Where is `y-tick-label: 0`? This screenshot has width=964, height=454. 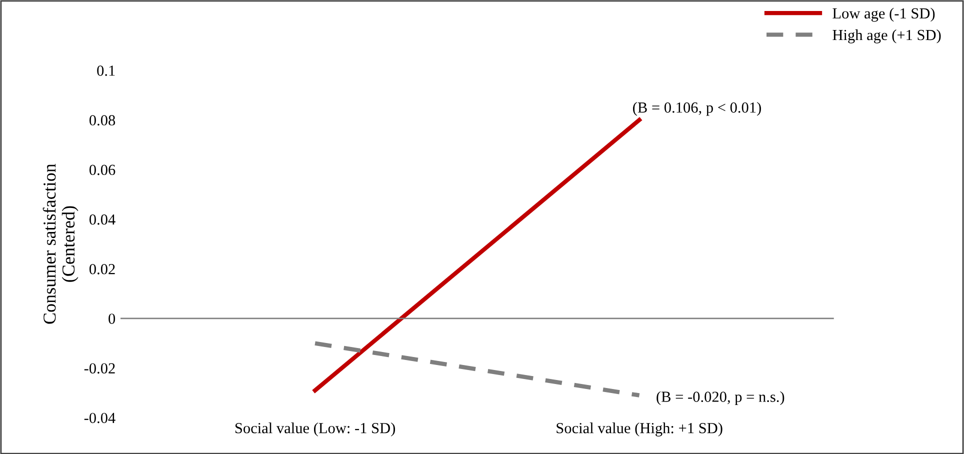
y-tick-label: 0 is located at coordinates (112, 319).